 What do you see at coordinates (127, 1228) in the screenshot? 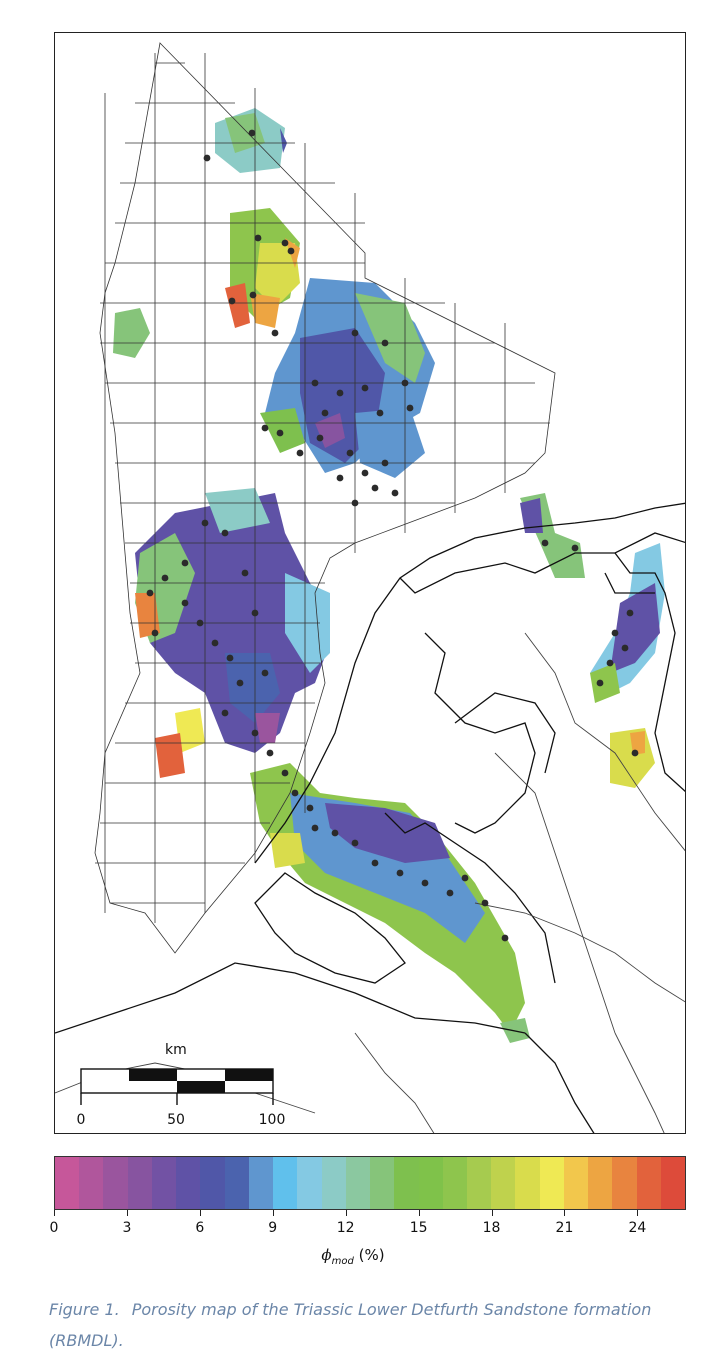
I see `colorbar-tick-label: 3` at bounding box center [127, 1228].